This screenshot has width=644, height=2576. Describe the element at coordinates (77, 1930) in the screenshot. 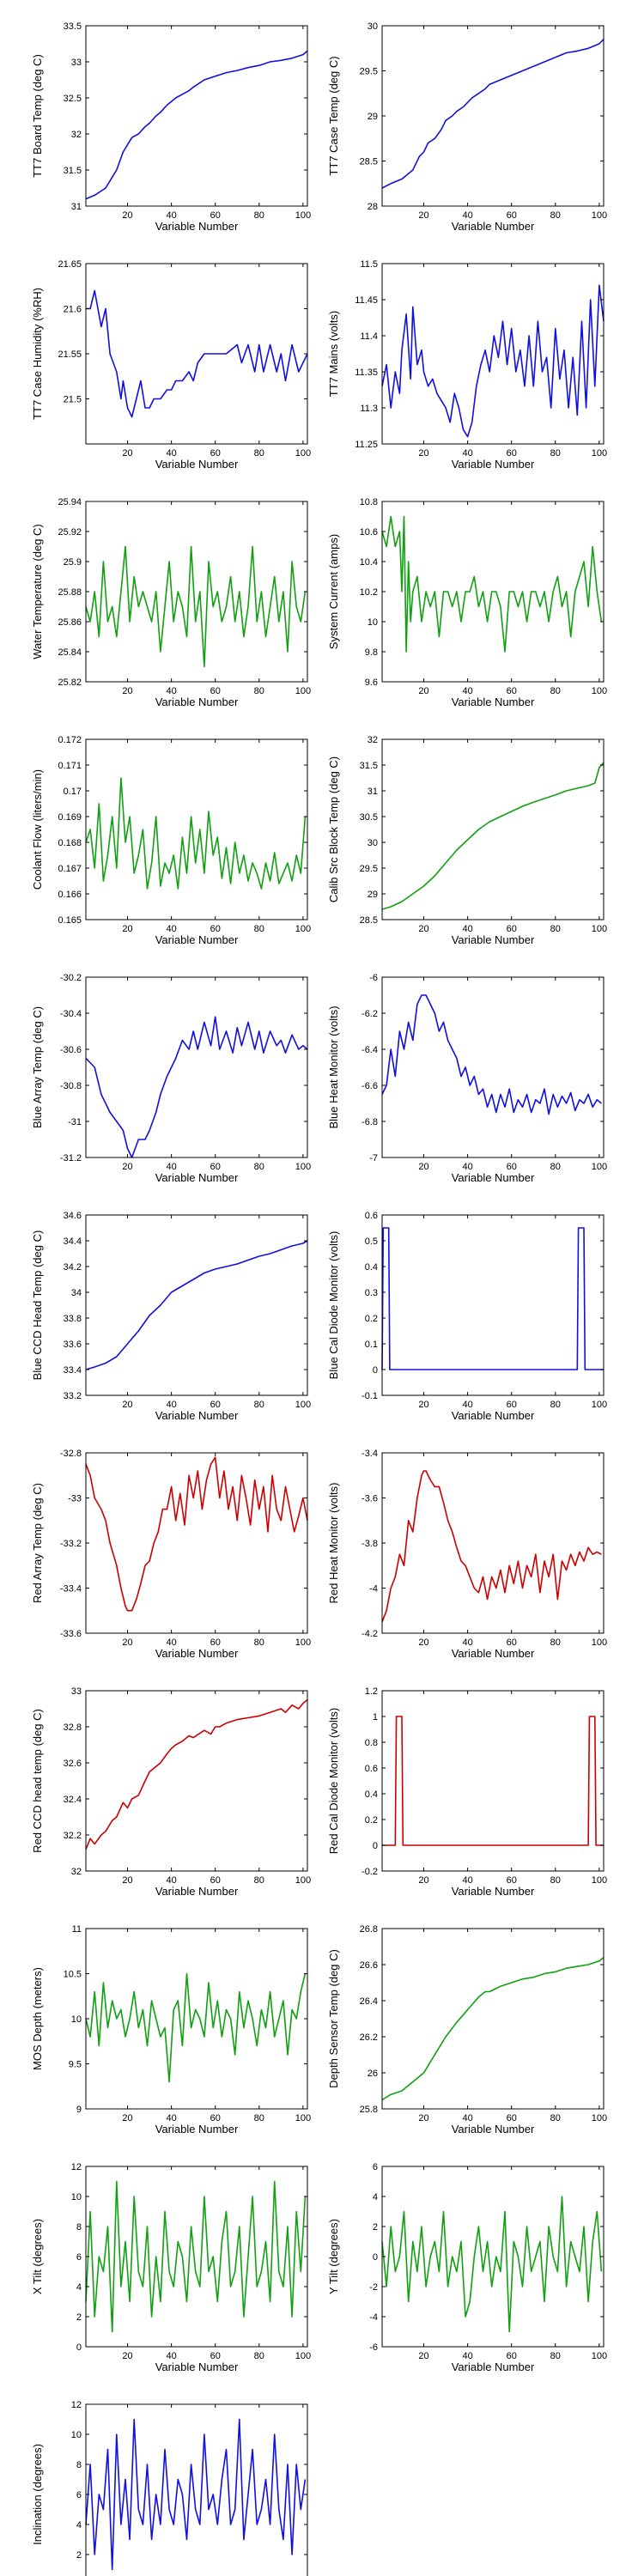

I see `y-tick-label: 11` at that location.